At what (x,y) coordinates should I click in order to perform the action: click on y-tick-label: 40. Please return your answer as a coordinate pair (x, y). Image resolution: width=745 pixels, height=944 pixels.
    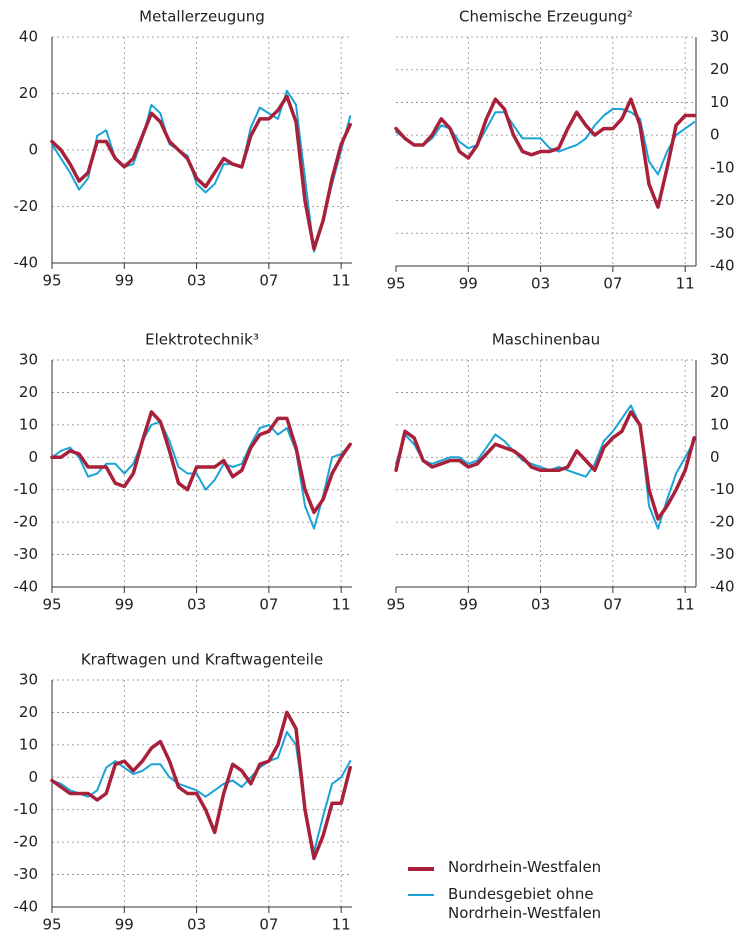
    Looking at the image, I should click on (28, 37).